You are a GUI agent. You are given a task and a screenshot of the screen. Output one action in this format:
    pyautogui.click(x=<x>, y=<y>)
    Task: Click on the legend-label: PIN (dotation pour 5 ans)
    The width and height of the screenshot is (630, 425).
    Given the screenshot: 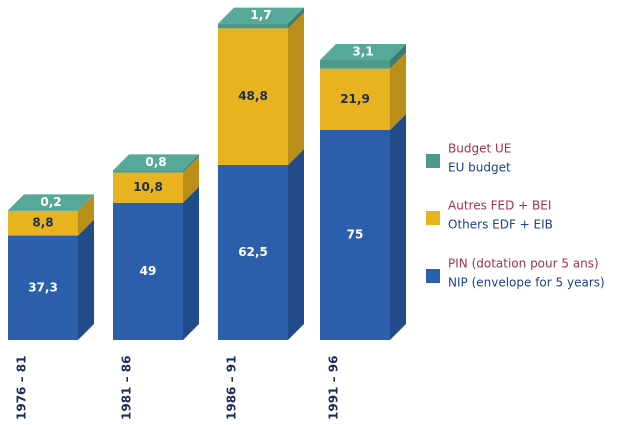 What is the action you would take?
    pyautogui.click(x=523, y=264)
    